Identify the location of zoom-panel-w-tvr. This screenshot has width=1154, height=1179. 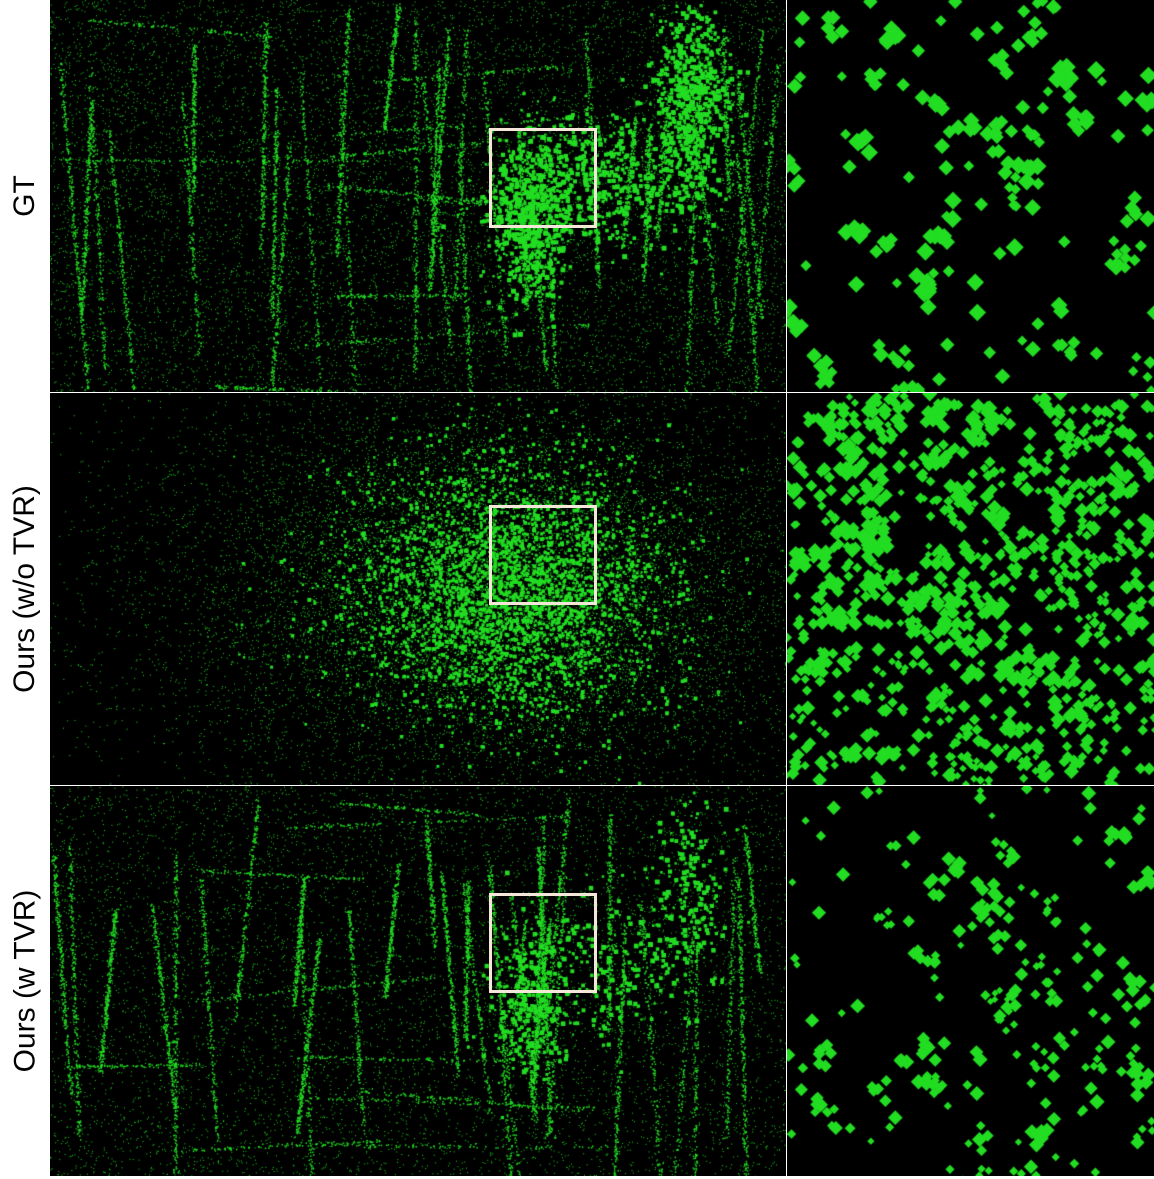
(970, 981).